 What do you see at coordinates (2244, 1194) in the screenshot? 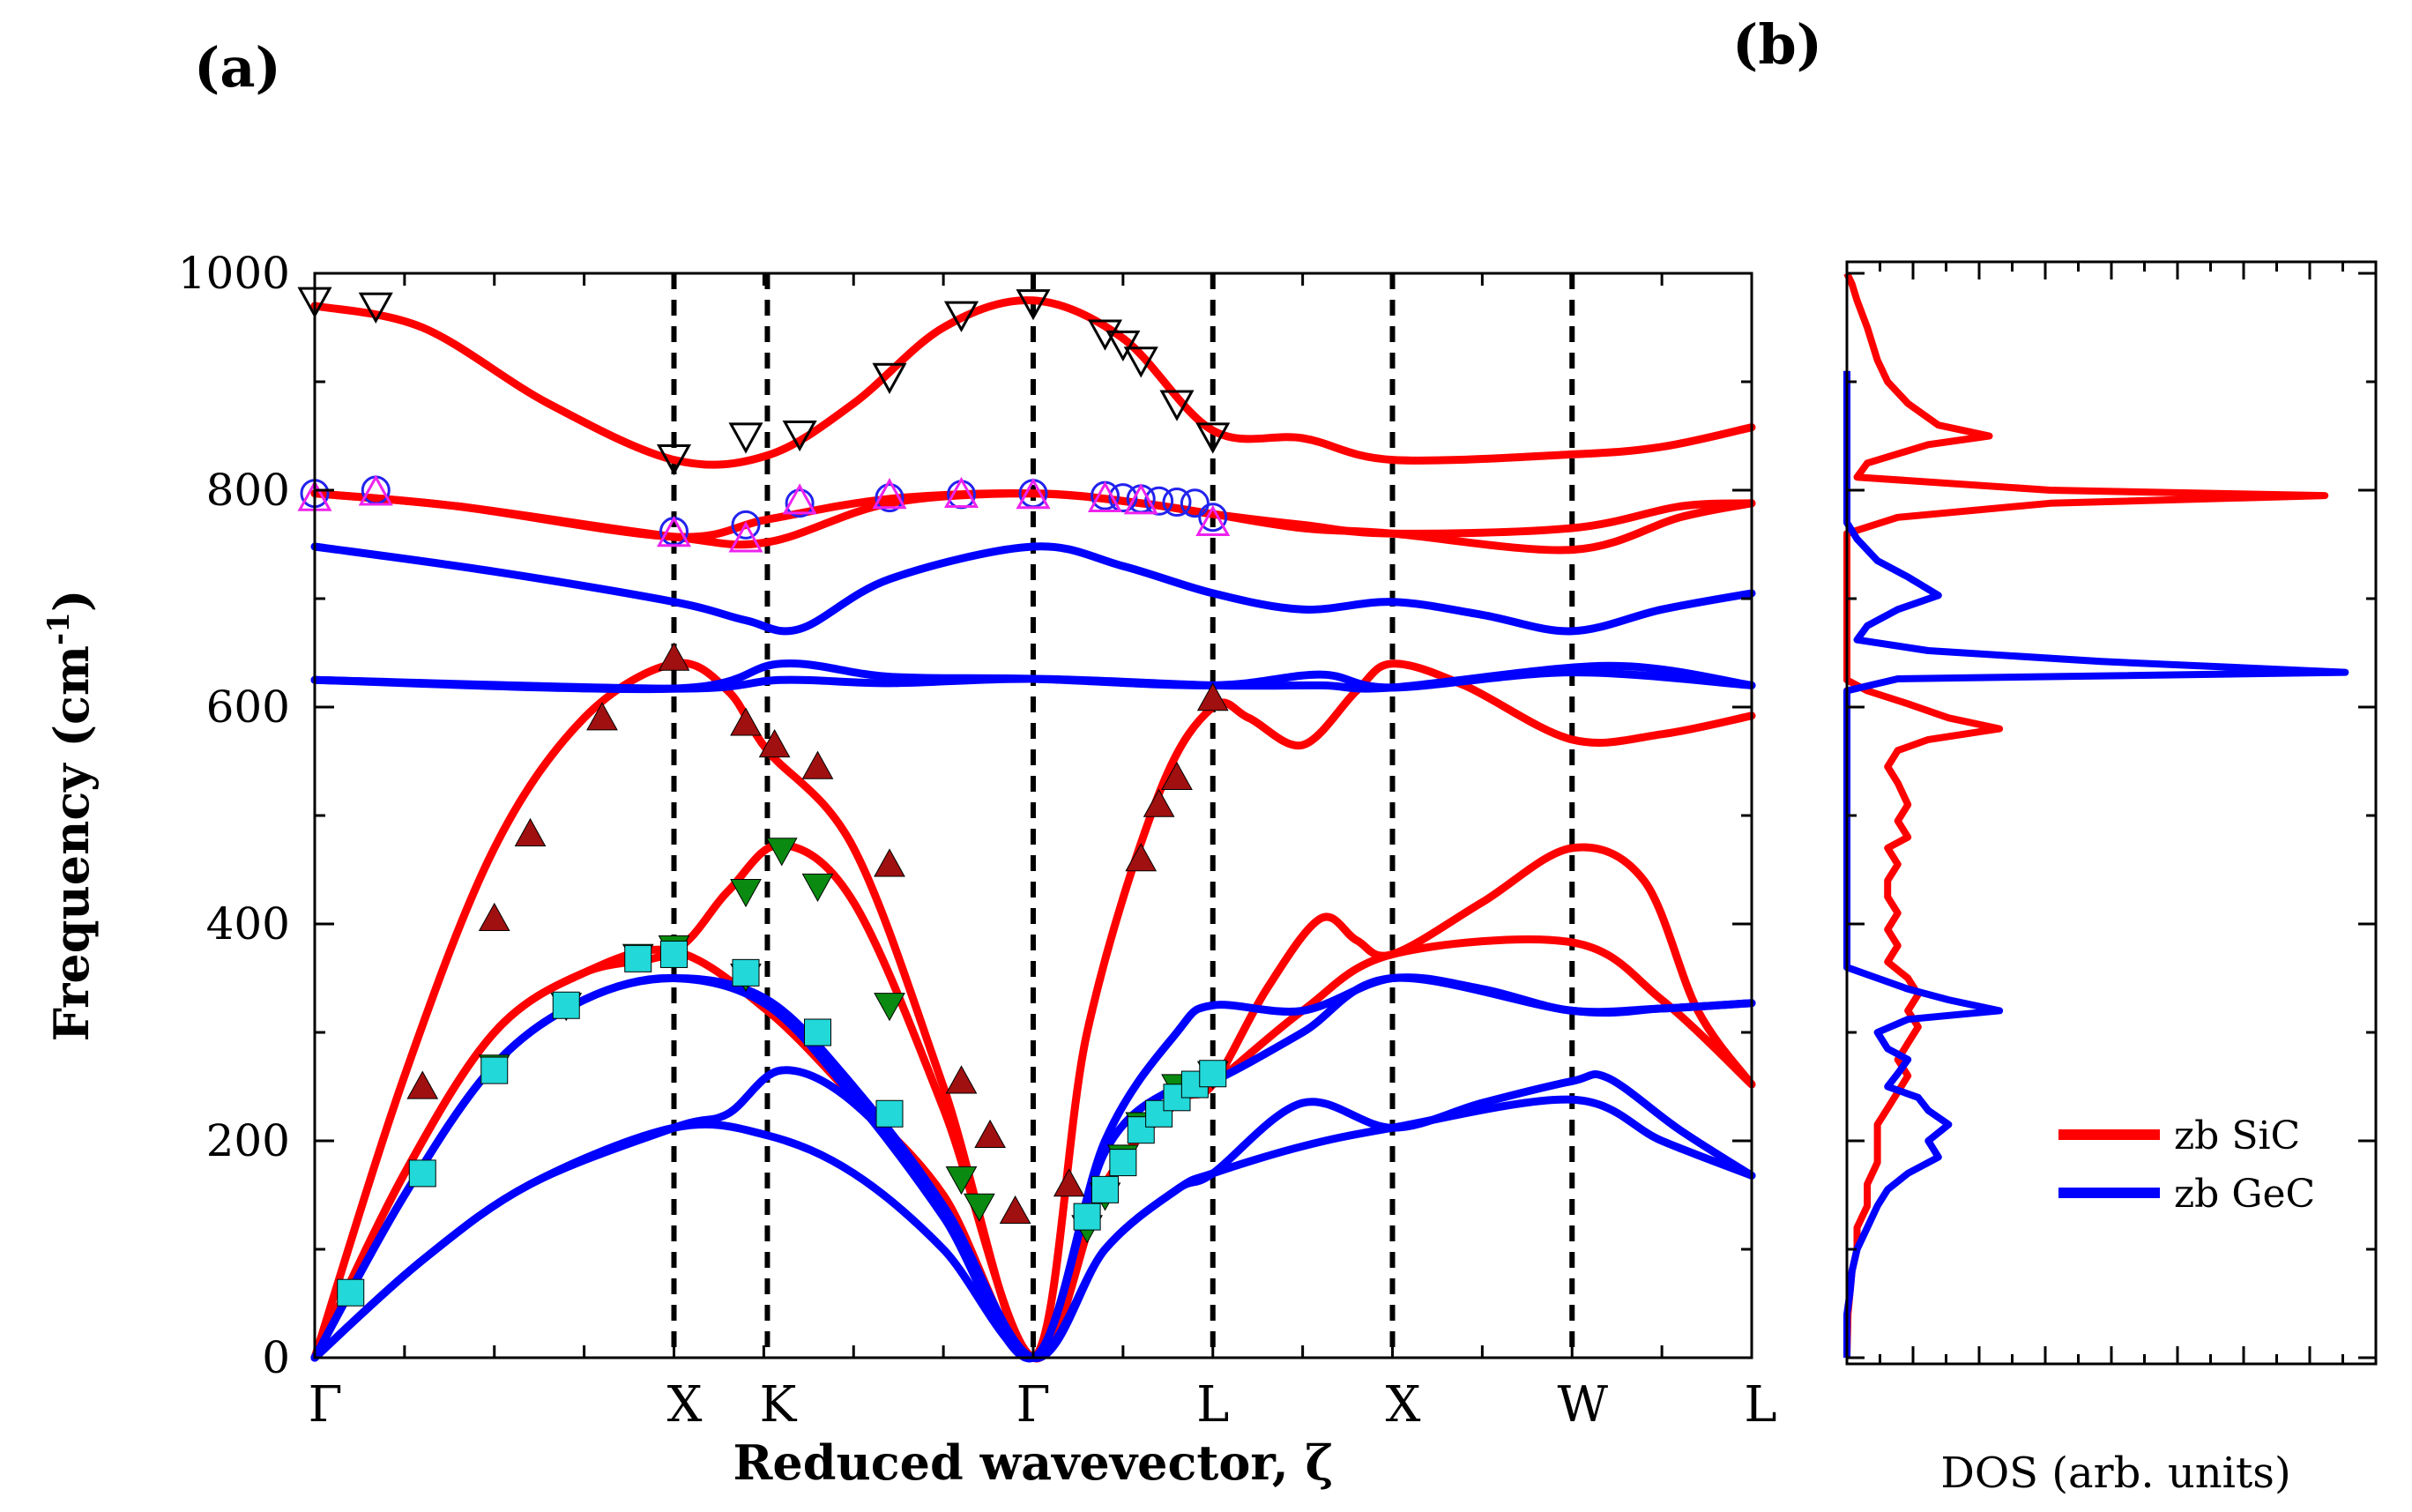
I see `legend-label-gec: zb GeC` at bounding box center [2244, 1194].